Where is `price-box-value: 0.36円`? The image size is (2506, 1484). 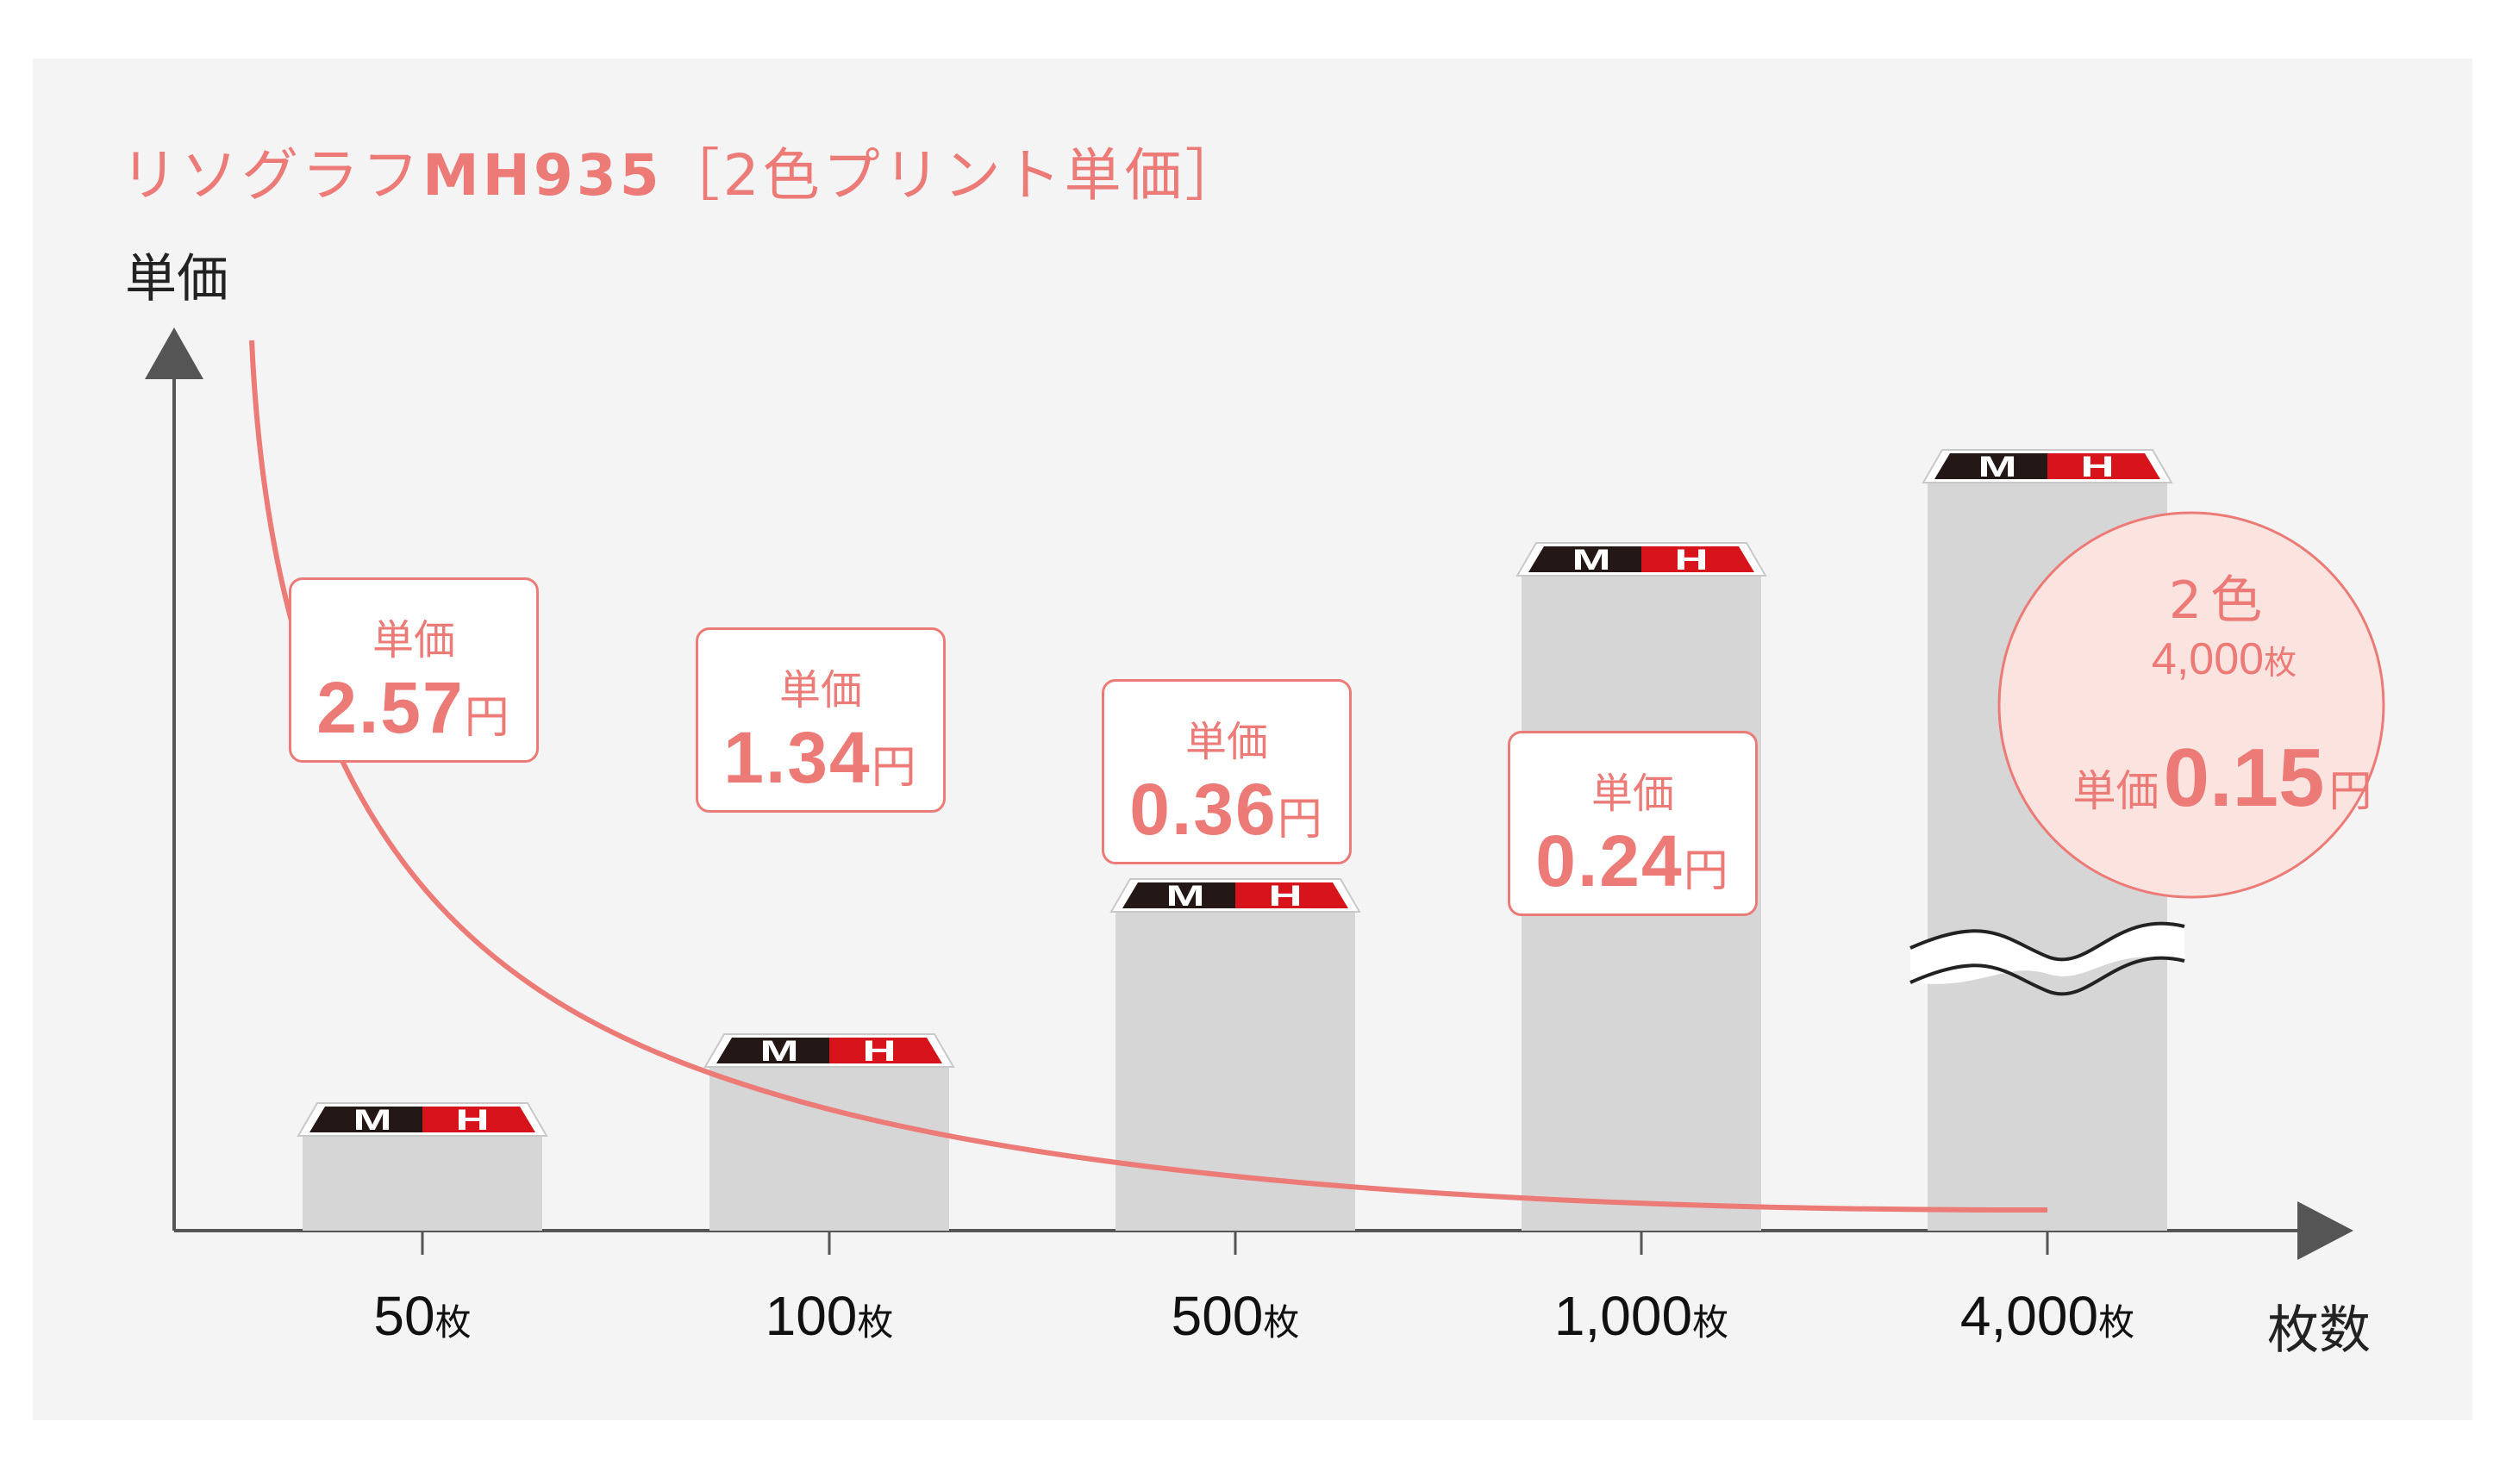 price-box-value: 0.36円 is located at coordinates (1227, 809).